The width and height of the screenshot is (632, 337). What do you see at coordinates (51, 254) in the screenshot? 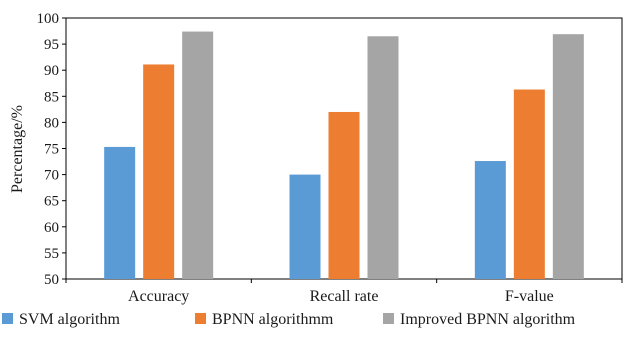
I see `y-tick-label: 55` at bounding box center [51, 254].